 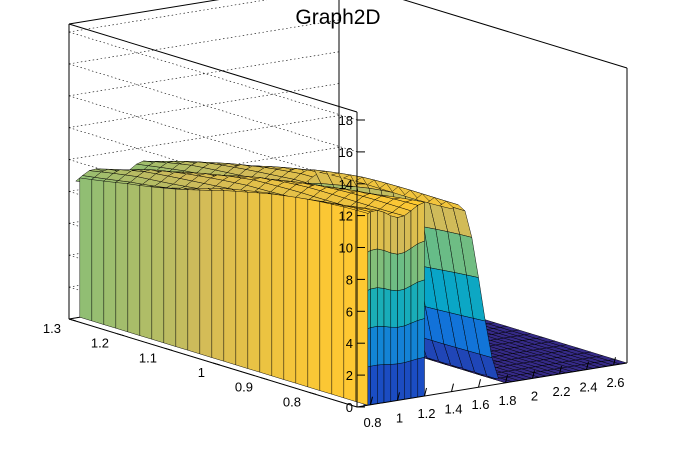 What do you see at coordinates (588, 387) in the screenshot?
I see `x-tick-label: 2.4` at bounding box center [588, 387].